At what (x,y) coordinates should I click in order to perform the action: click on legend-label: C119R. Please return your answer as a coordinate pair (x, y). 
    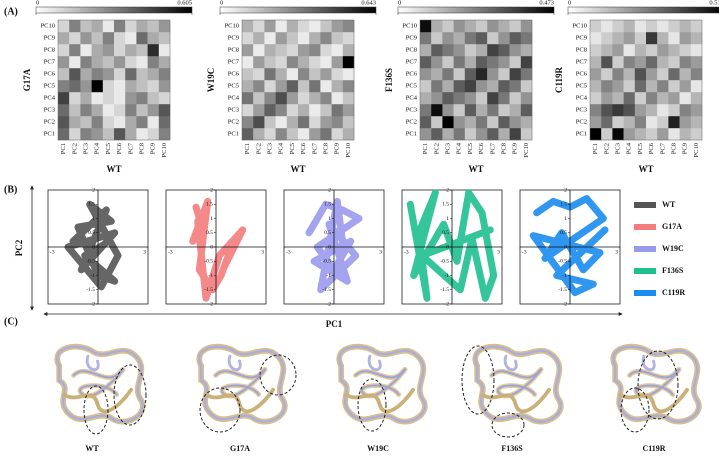
    Looking at the image, I should click on (673, 292).